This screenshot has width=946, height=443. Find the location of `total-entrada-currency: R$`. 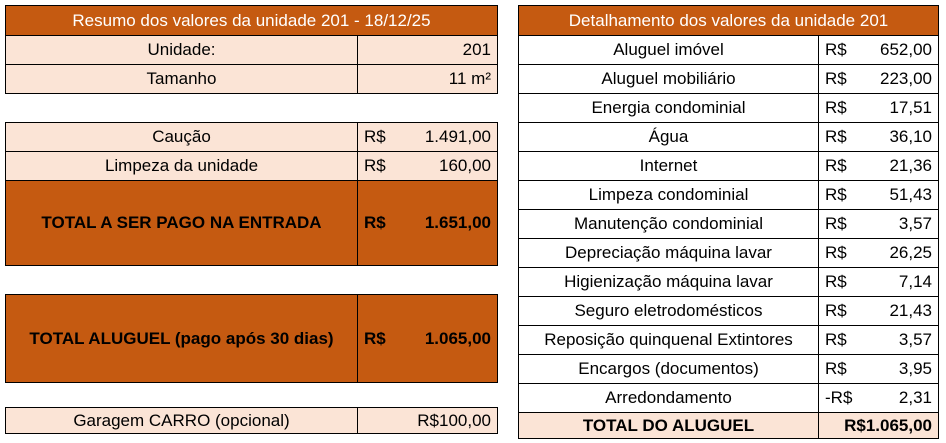

total-entrada-currency: R$ is located at coordinates (375, 222).